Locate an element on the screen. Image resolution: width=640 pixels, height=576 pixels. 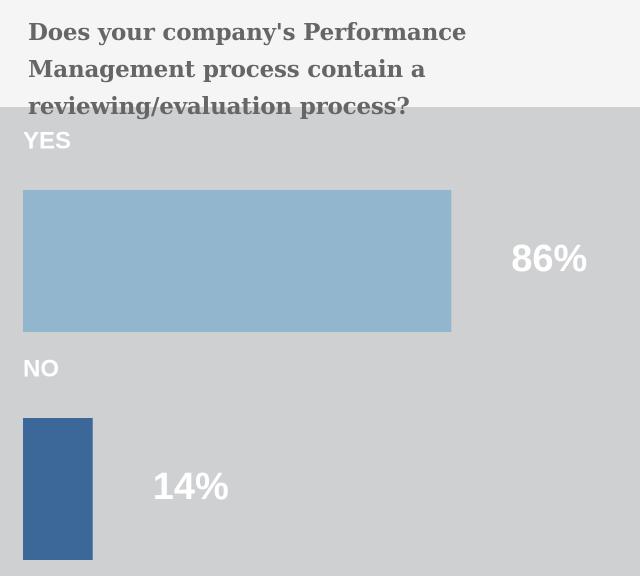
value-label: 14% is located at coordinates (191, 487).